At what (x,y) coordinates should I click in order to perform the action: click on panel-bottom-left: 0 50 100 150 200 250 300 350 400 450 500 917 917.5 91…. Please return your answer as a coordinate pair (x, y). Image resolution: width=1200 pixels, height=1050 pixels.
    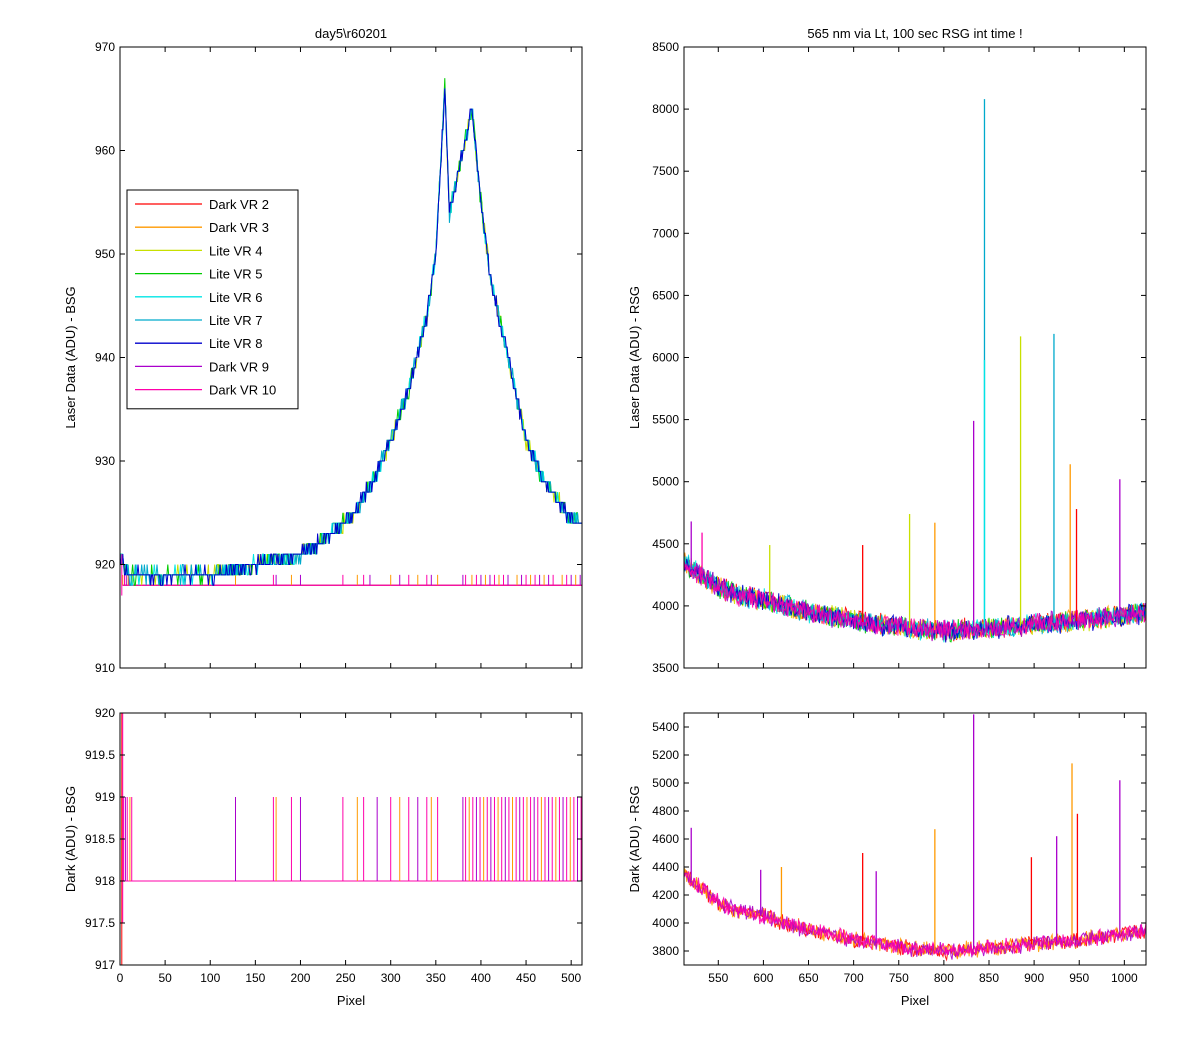
    Looking at the image, I should click on (323, 857).